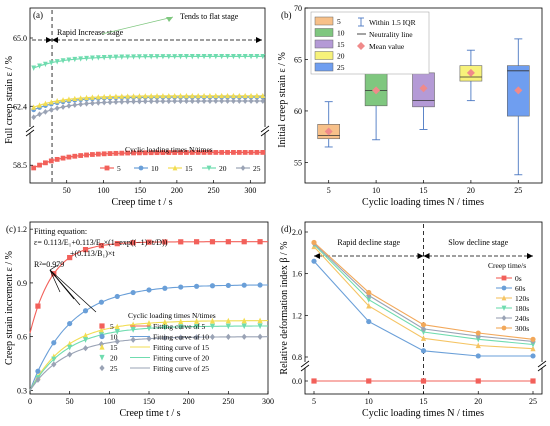 Image resolution: width=550 pixels, height=426 pixels. Describe the element at coordinates (147, 130) in the screenshot. I see `panel-a-break-gap` at that location.